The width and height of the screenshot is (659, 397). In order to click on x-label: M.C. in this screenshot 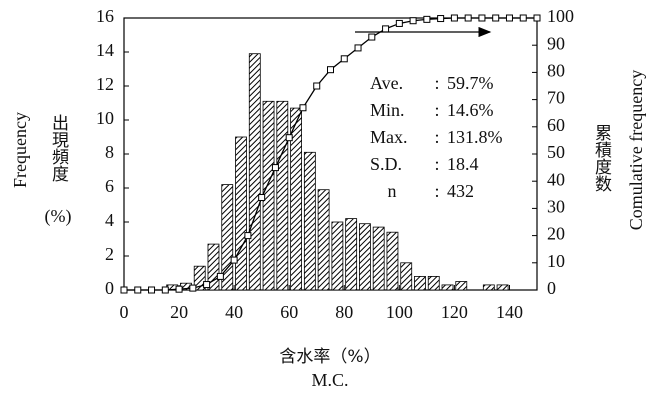, I will do `click(329, 380)`.